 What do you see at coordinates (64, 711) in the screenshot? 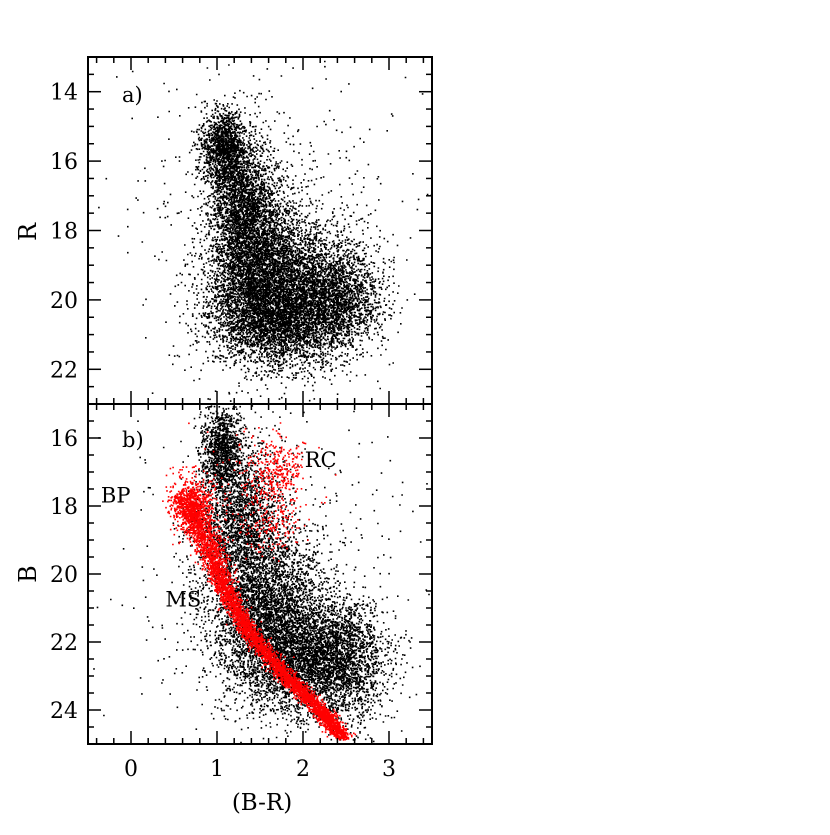
I see `panel-b-ytick-label: 24` at bounding box center [64, 711].